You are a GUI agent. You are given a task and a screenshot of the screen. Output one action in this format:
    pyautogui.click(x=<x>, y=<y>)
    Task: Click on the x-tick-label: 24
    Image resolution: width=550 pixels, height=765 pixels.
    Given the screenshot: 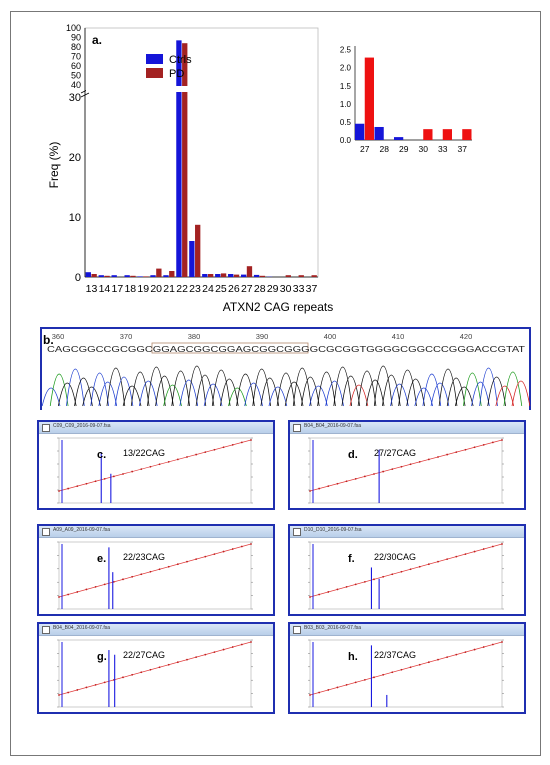 What is the action you would take?
    pyautogui.click(x=208, y=289)
    